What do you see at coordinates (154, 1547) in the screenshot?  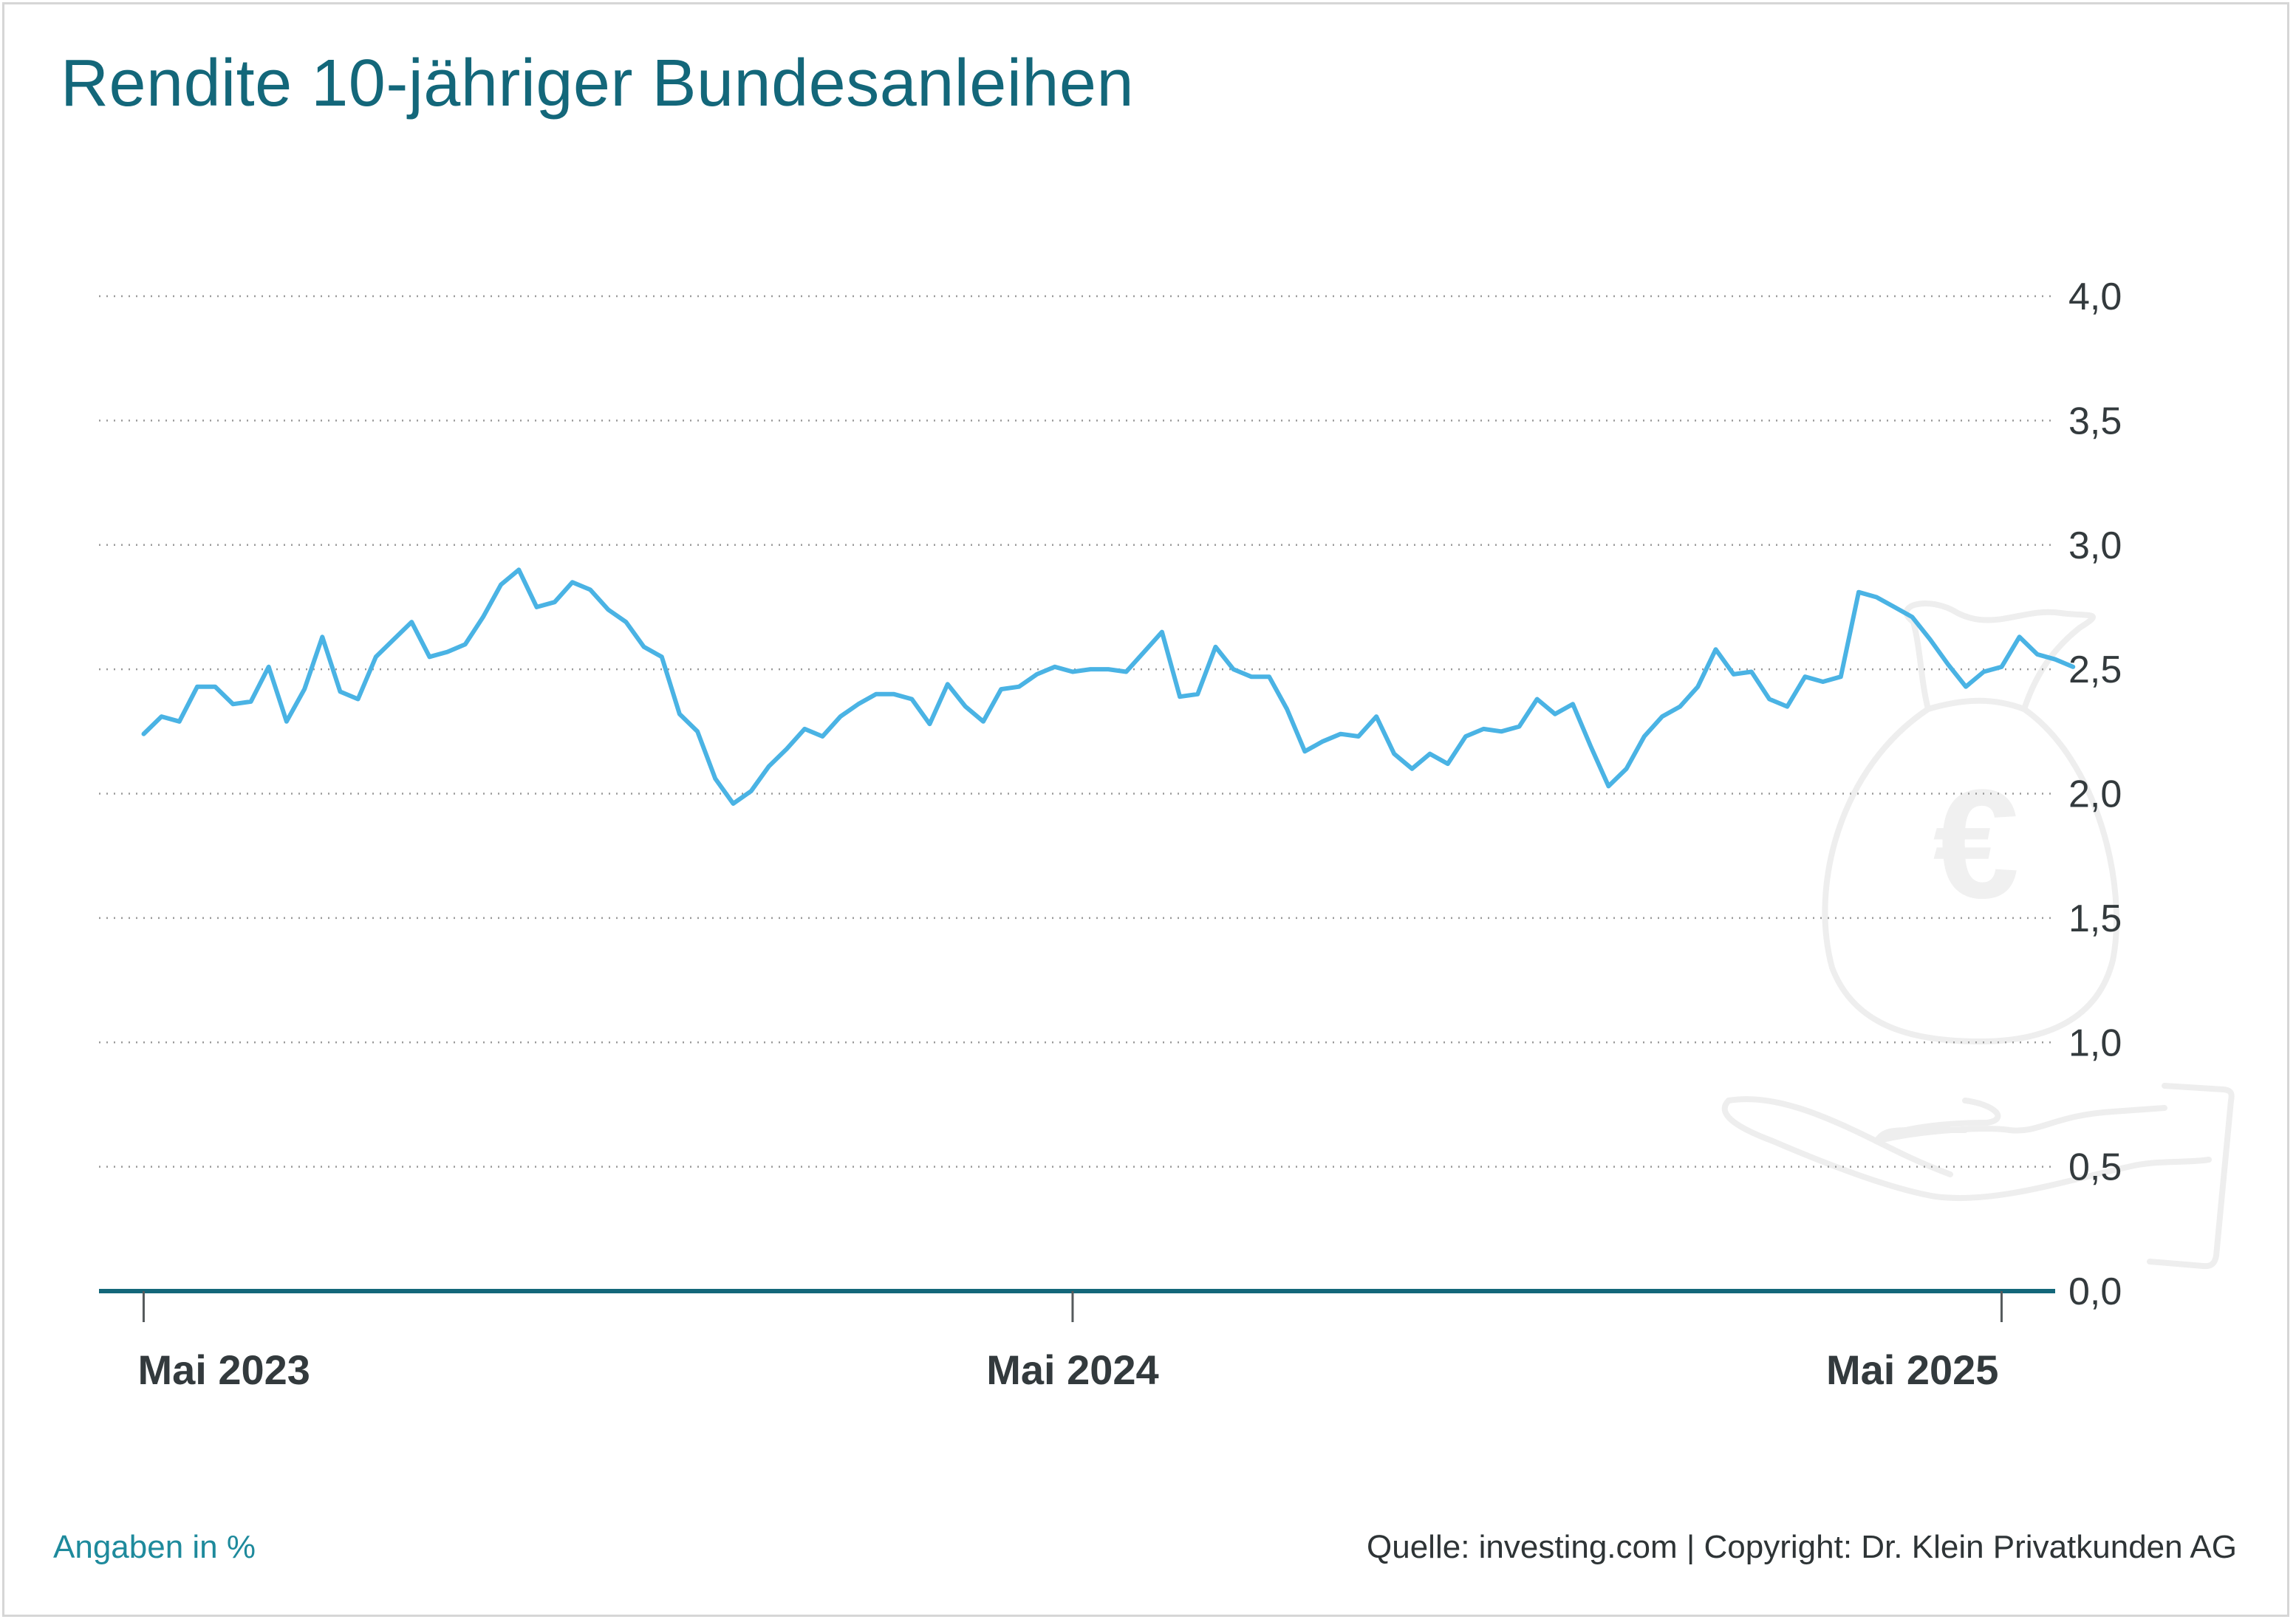 I see `unit-note: Angaben in %` at bounding box center [154, 1547].